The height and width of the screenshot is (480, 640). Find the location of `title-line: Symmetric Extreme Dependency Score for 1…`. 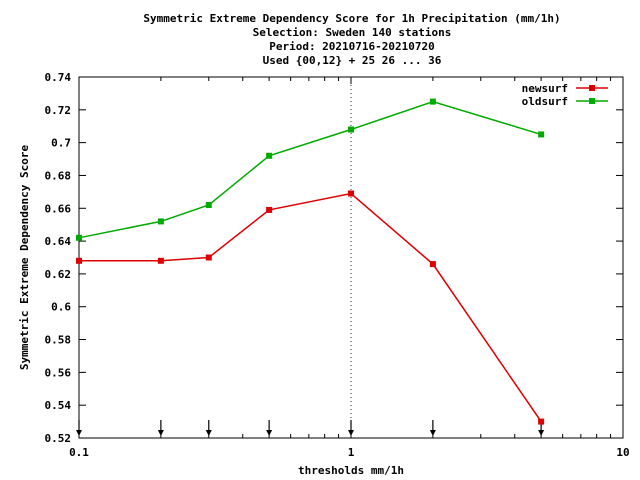

title-line: Symmetric Extreme Dependency Score for 1… is located at coordinates (351, 18).